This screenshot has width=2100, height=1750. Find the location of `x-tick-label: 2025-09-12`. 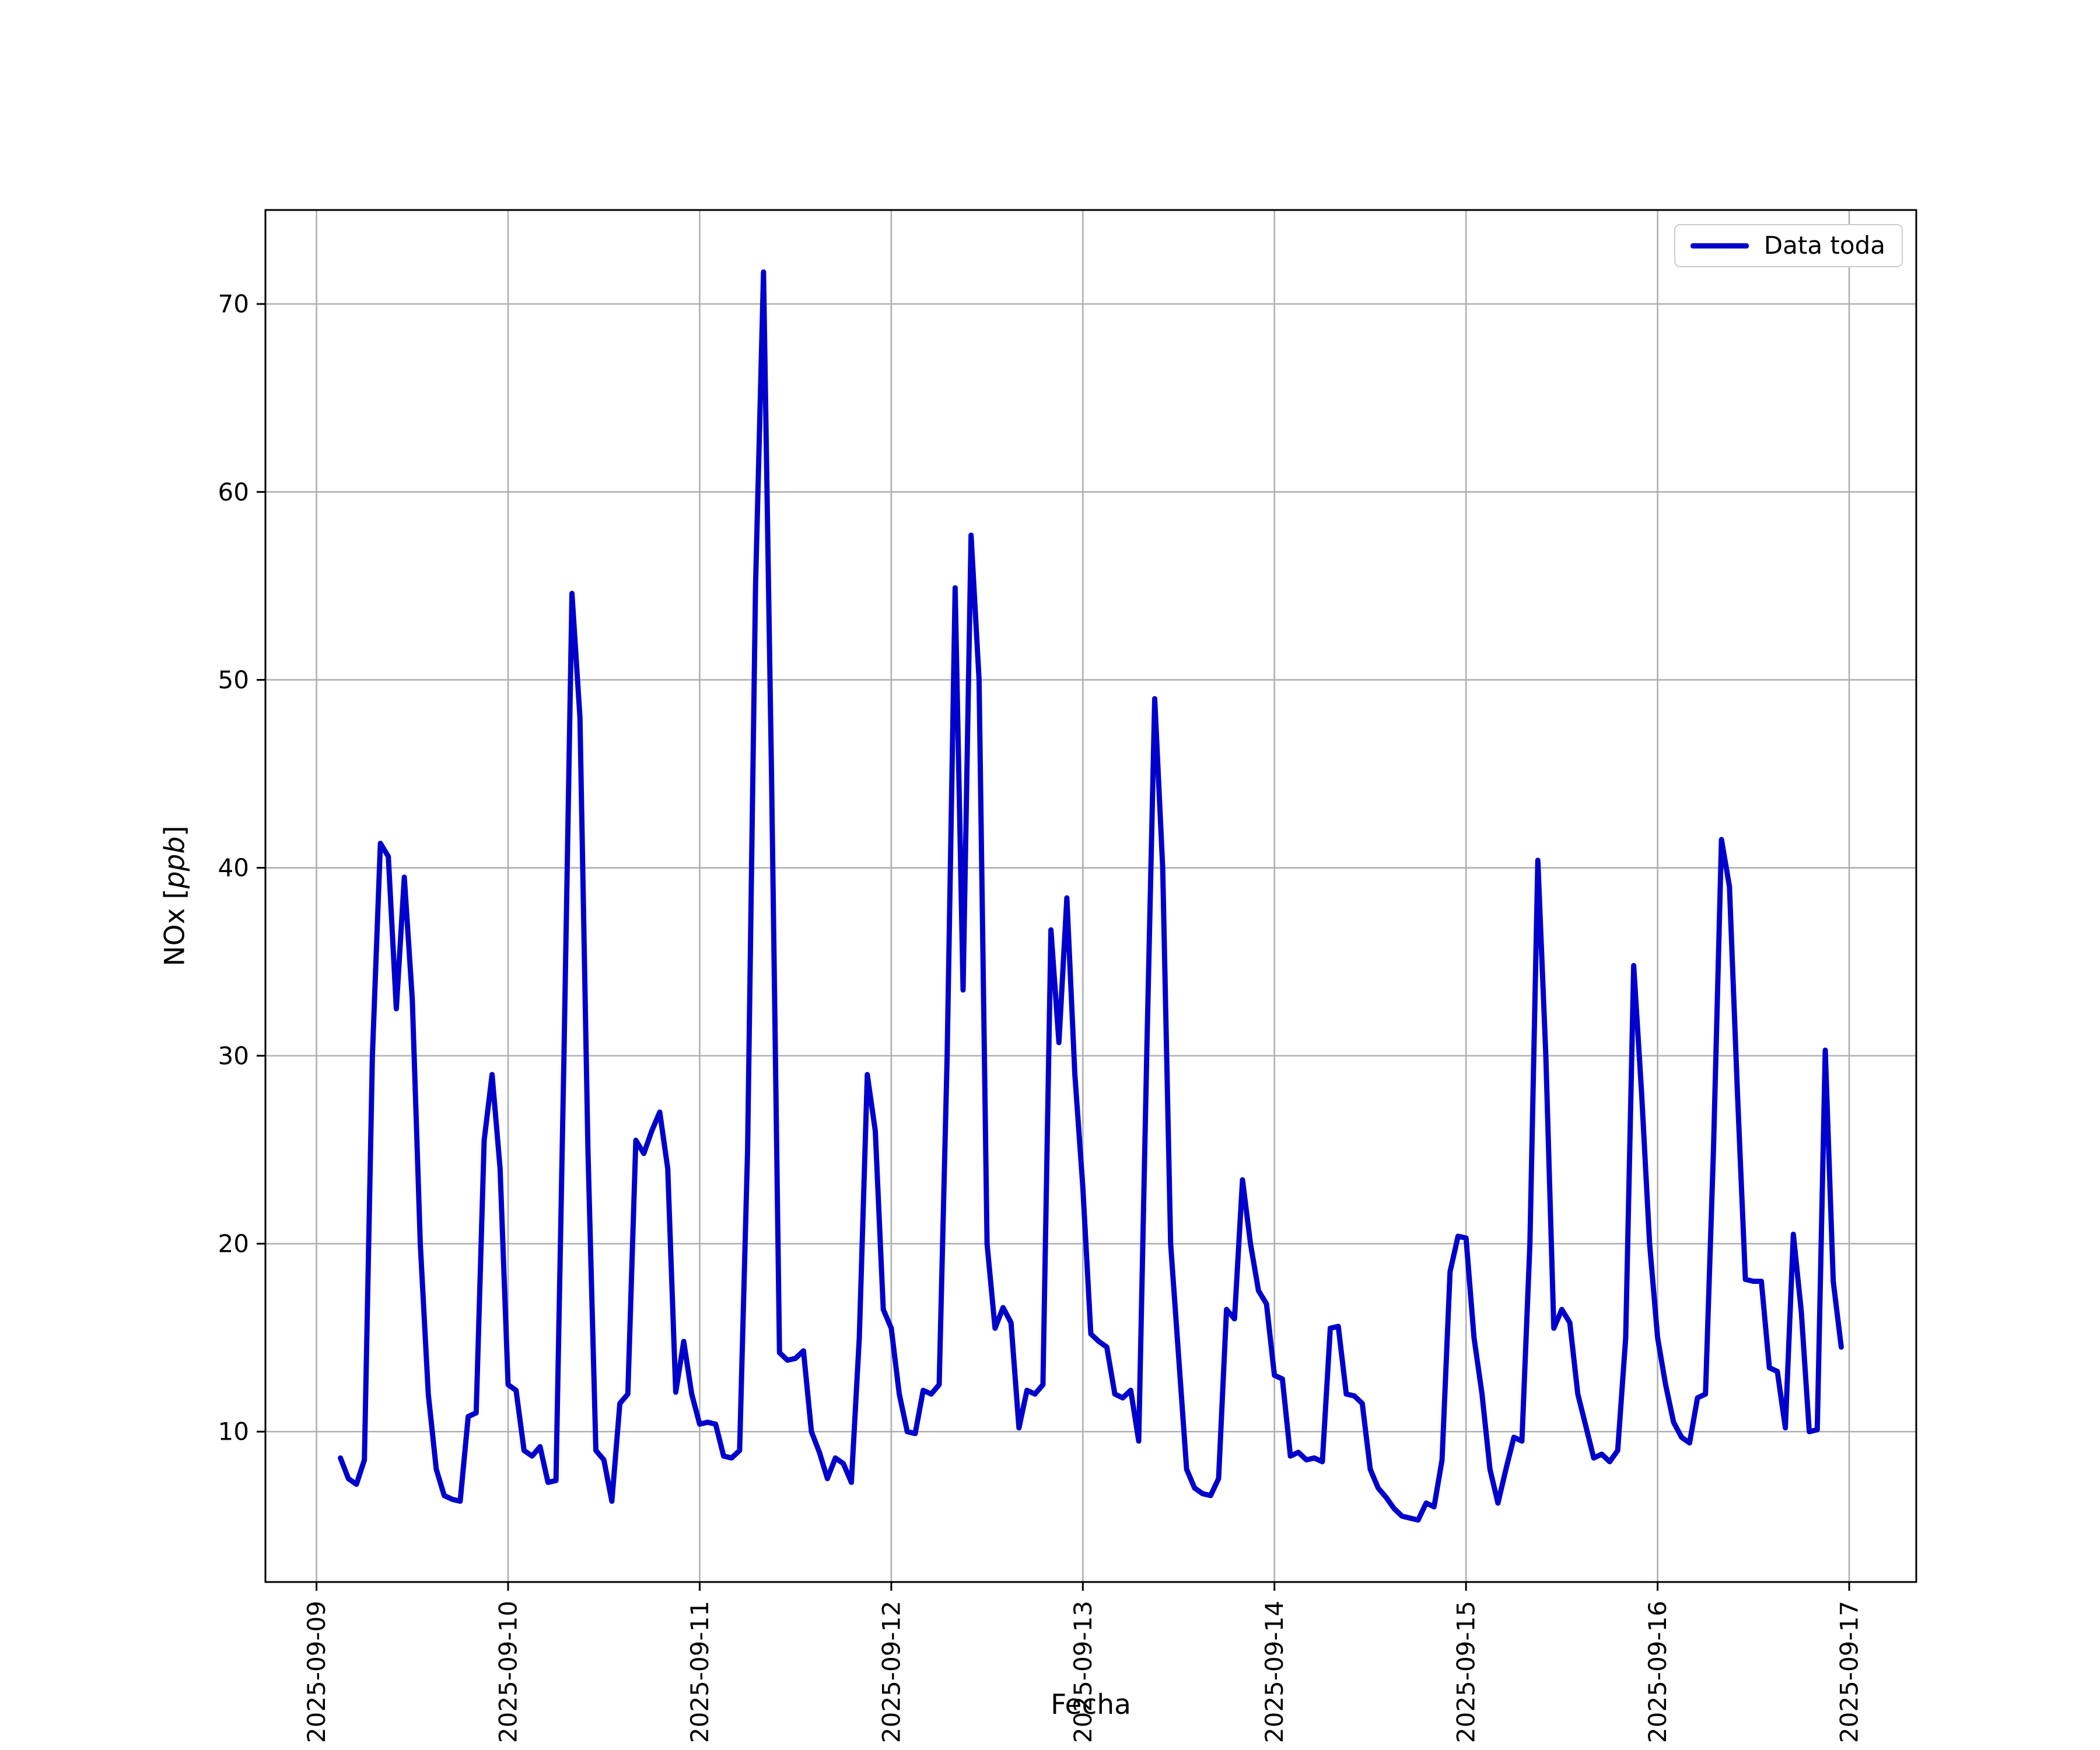

x-tick-label: 2025-09-12 is located at coordinates (891, 1672).